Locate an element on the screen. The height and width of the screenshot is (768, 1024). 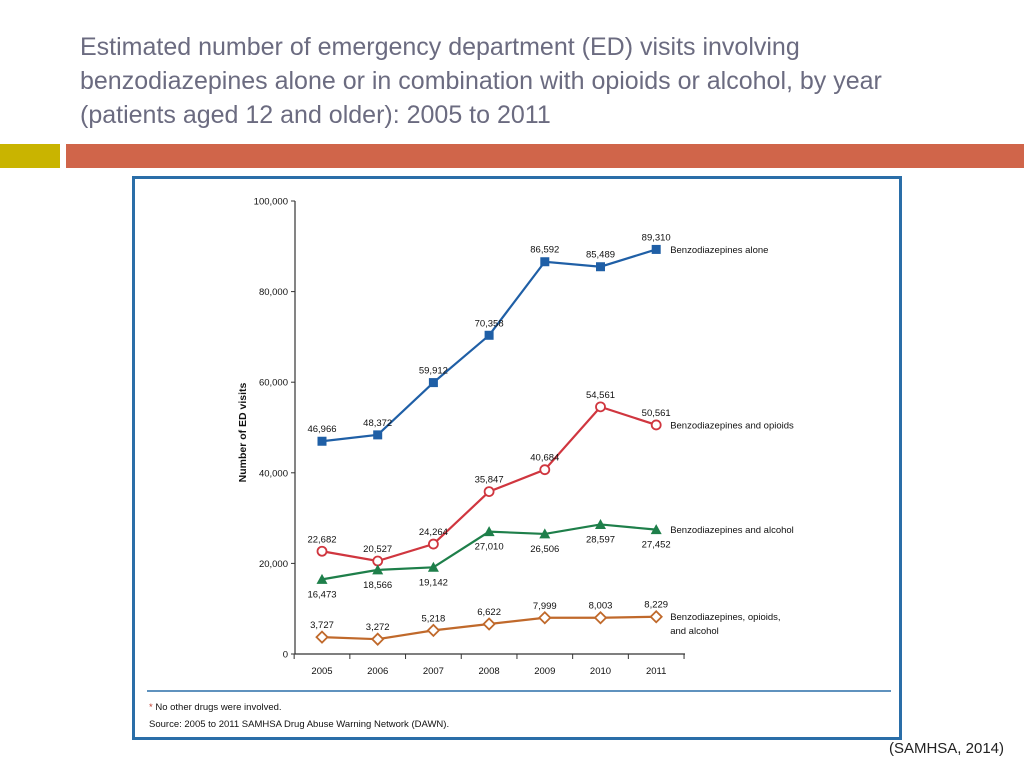
citation: (SAMHSA, 2014) is located at coordinates (946, 748).